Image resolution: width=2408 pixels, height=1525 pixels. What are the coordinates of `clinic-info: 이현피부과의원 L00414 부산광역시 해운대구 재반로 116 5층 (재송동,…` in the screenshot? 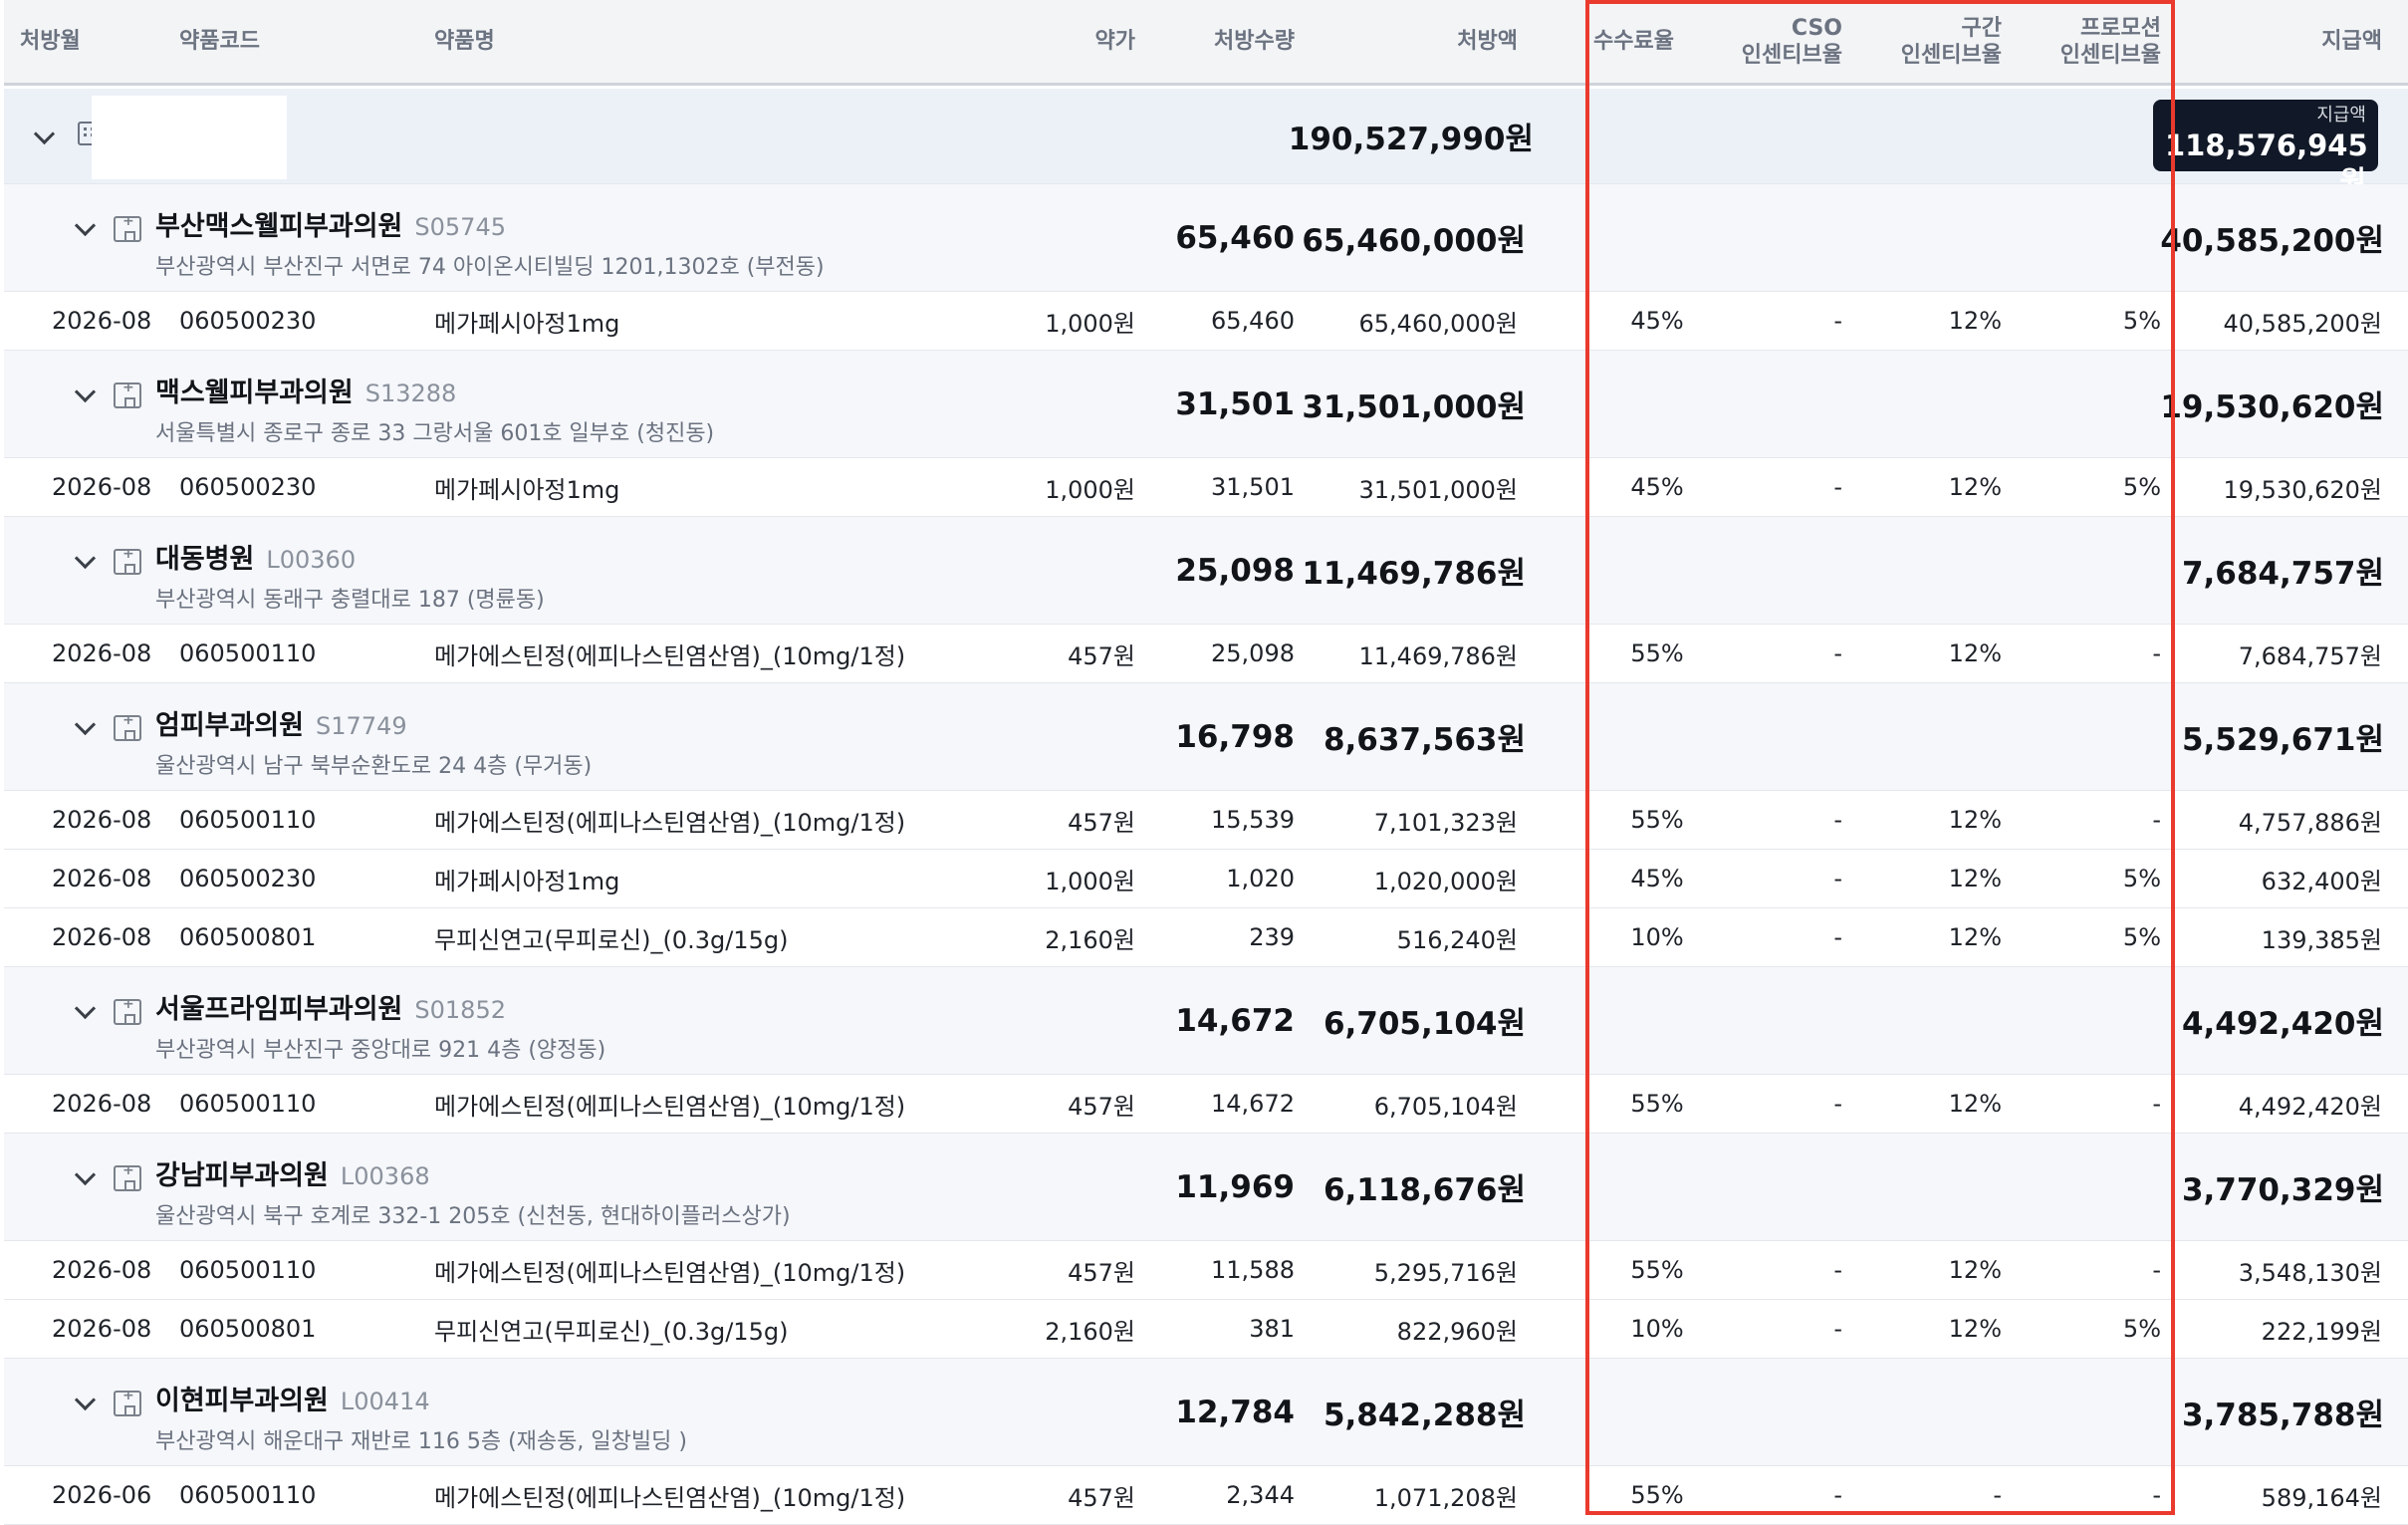 It's located at (421, 1417).